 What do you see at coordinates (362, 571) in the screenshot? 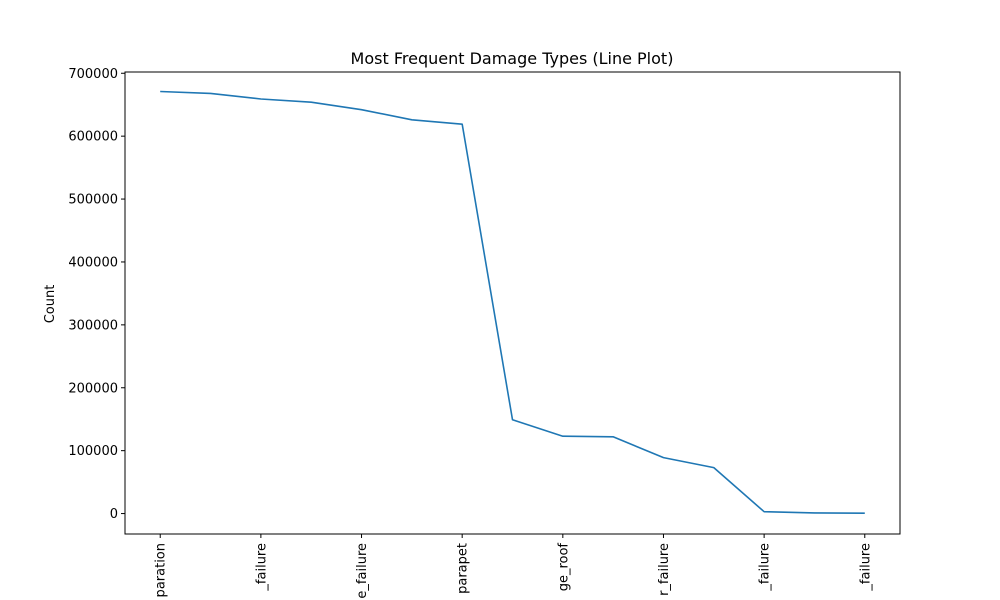
I see `x-tick-label: e_failure` at bounding box center [362, 571].